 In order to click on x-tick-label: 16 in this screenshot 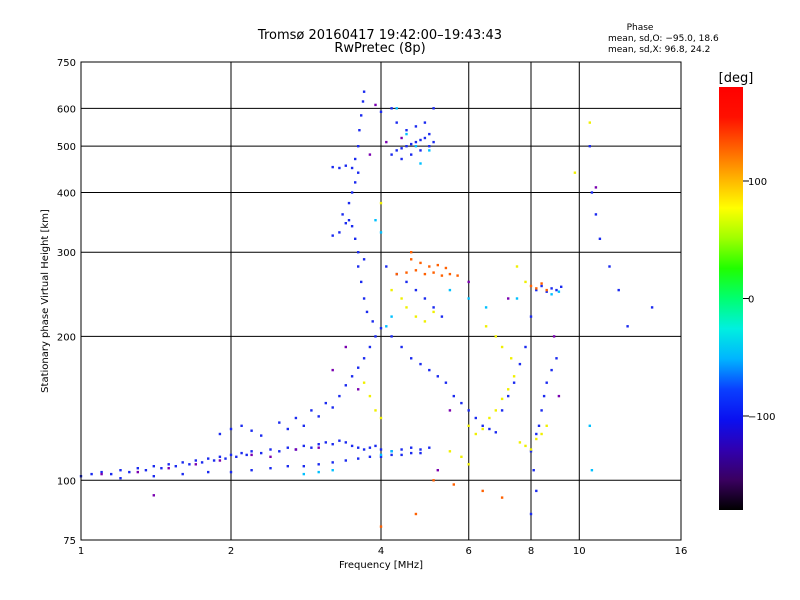, I will do `click(681, 551)`.